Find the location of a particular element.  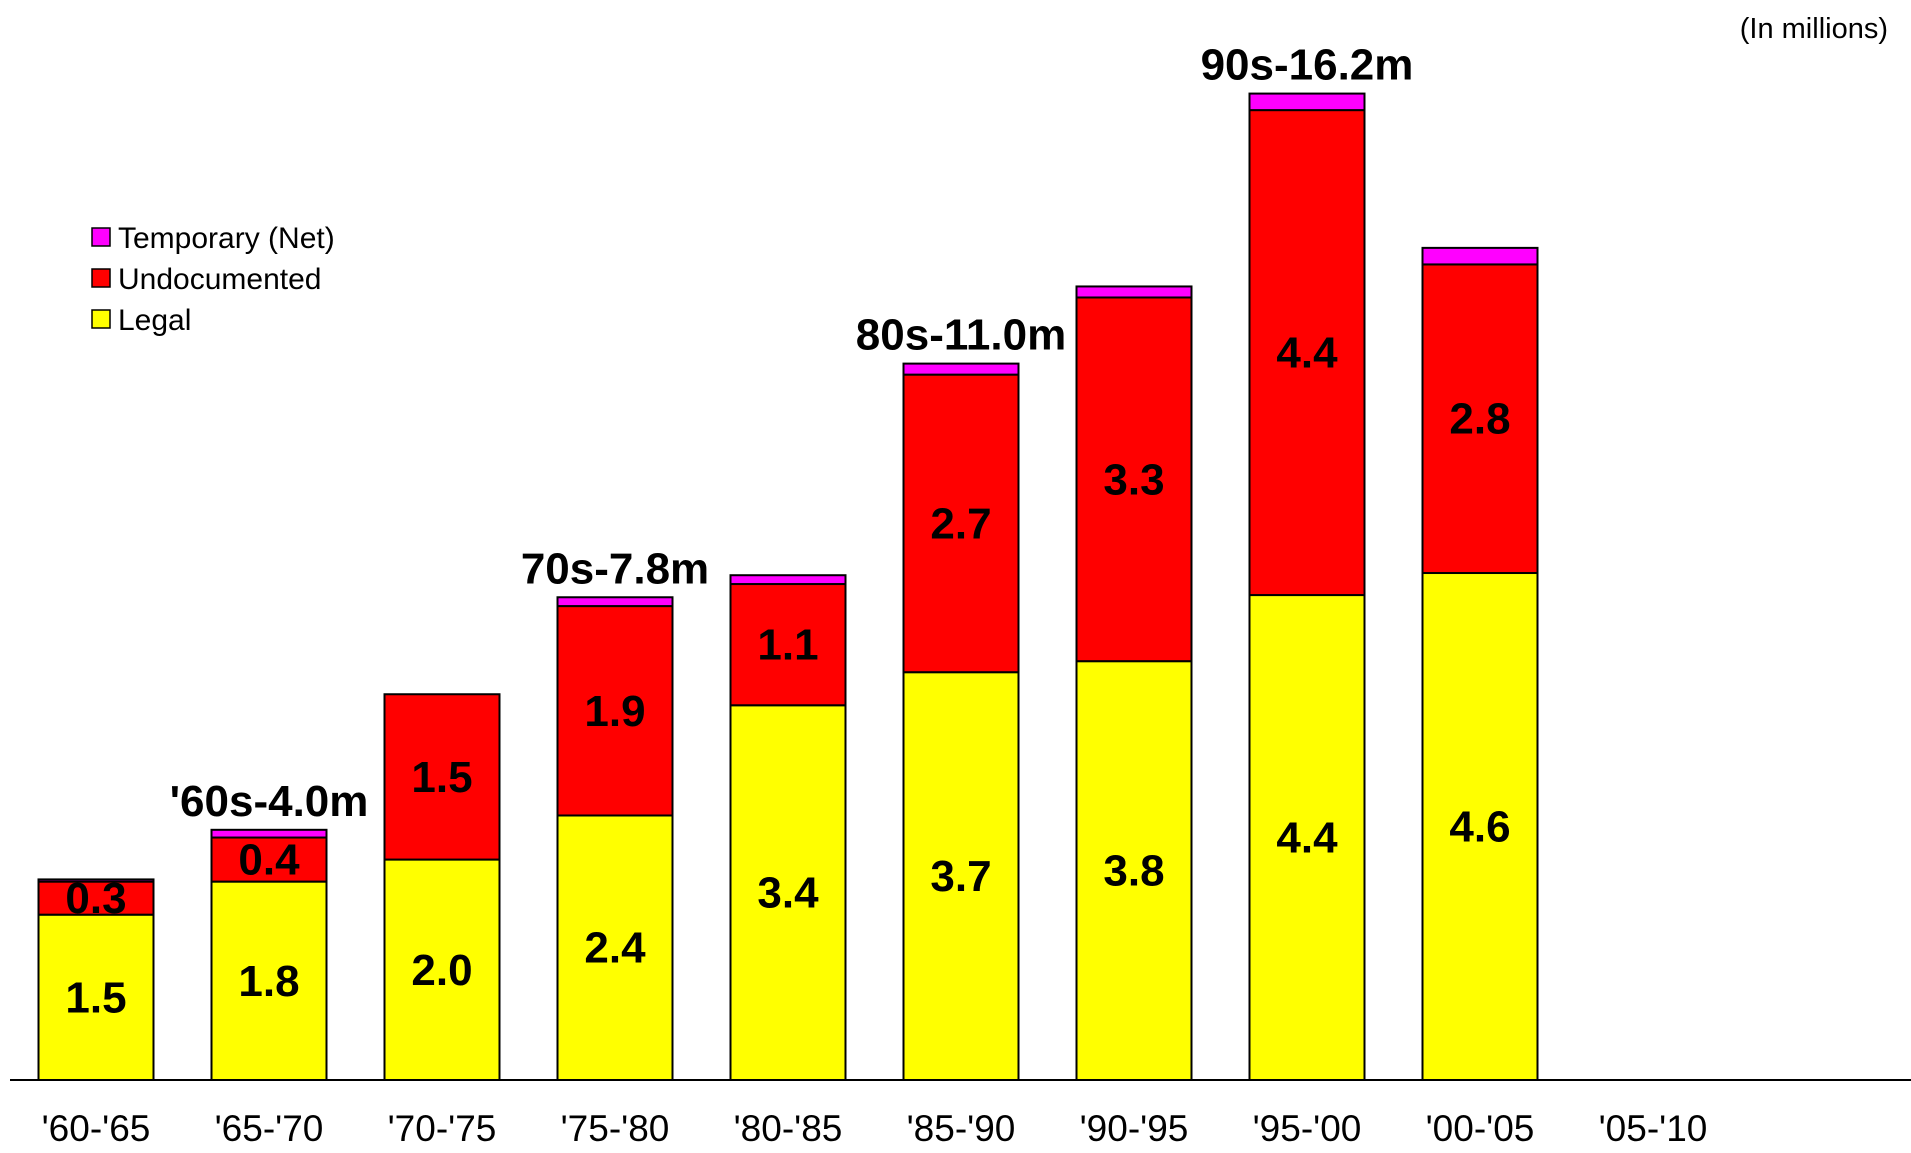

total-label-1: '60s-4.0m is located at coordinates (269, 801).